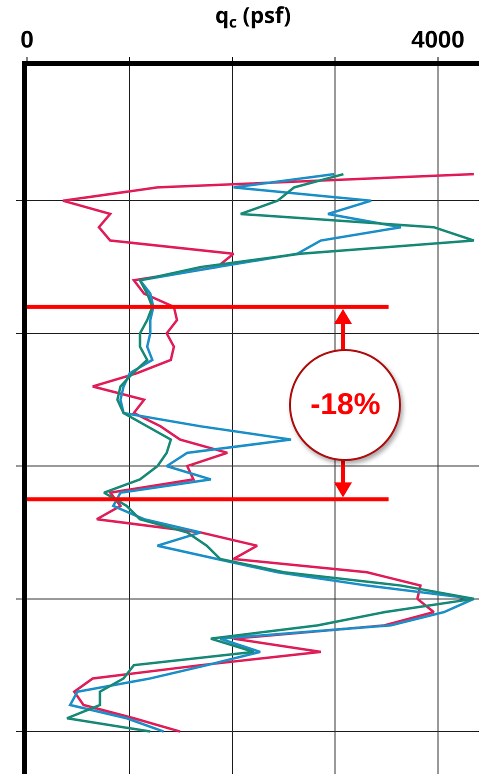 This screenshot has width=481, height=776. I want to click on x-tick-label: 0, so click(27, 40).